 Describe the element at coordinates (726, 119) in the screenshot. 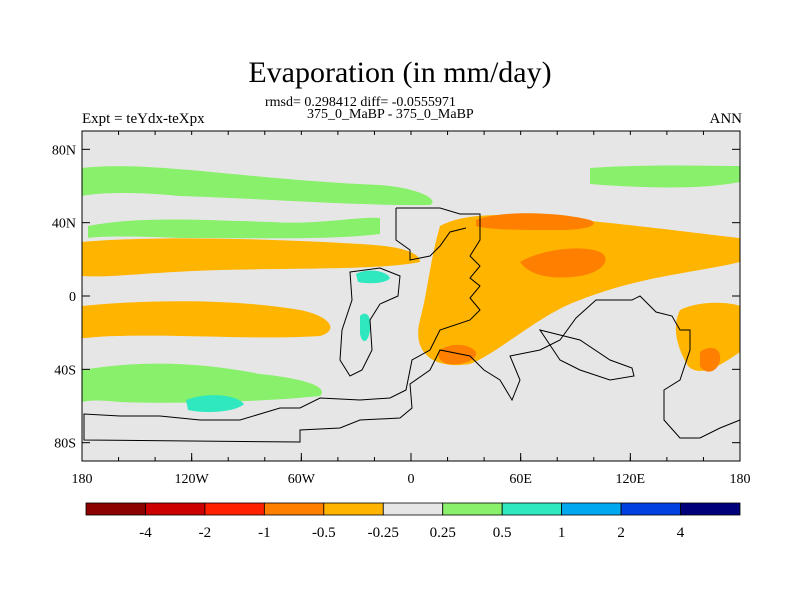

I see `season-label: ANN` at that location.